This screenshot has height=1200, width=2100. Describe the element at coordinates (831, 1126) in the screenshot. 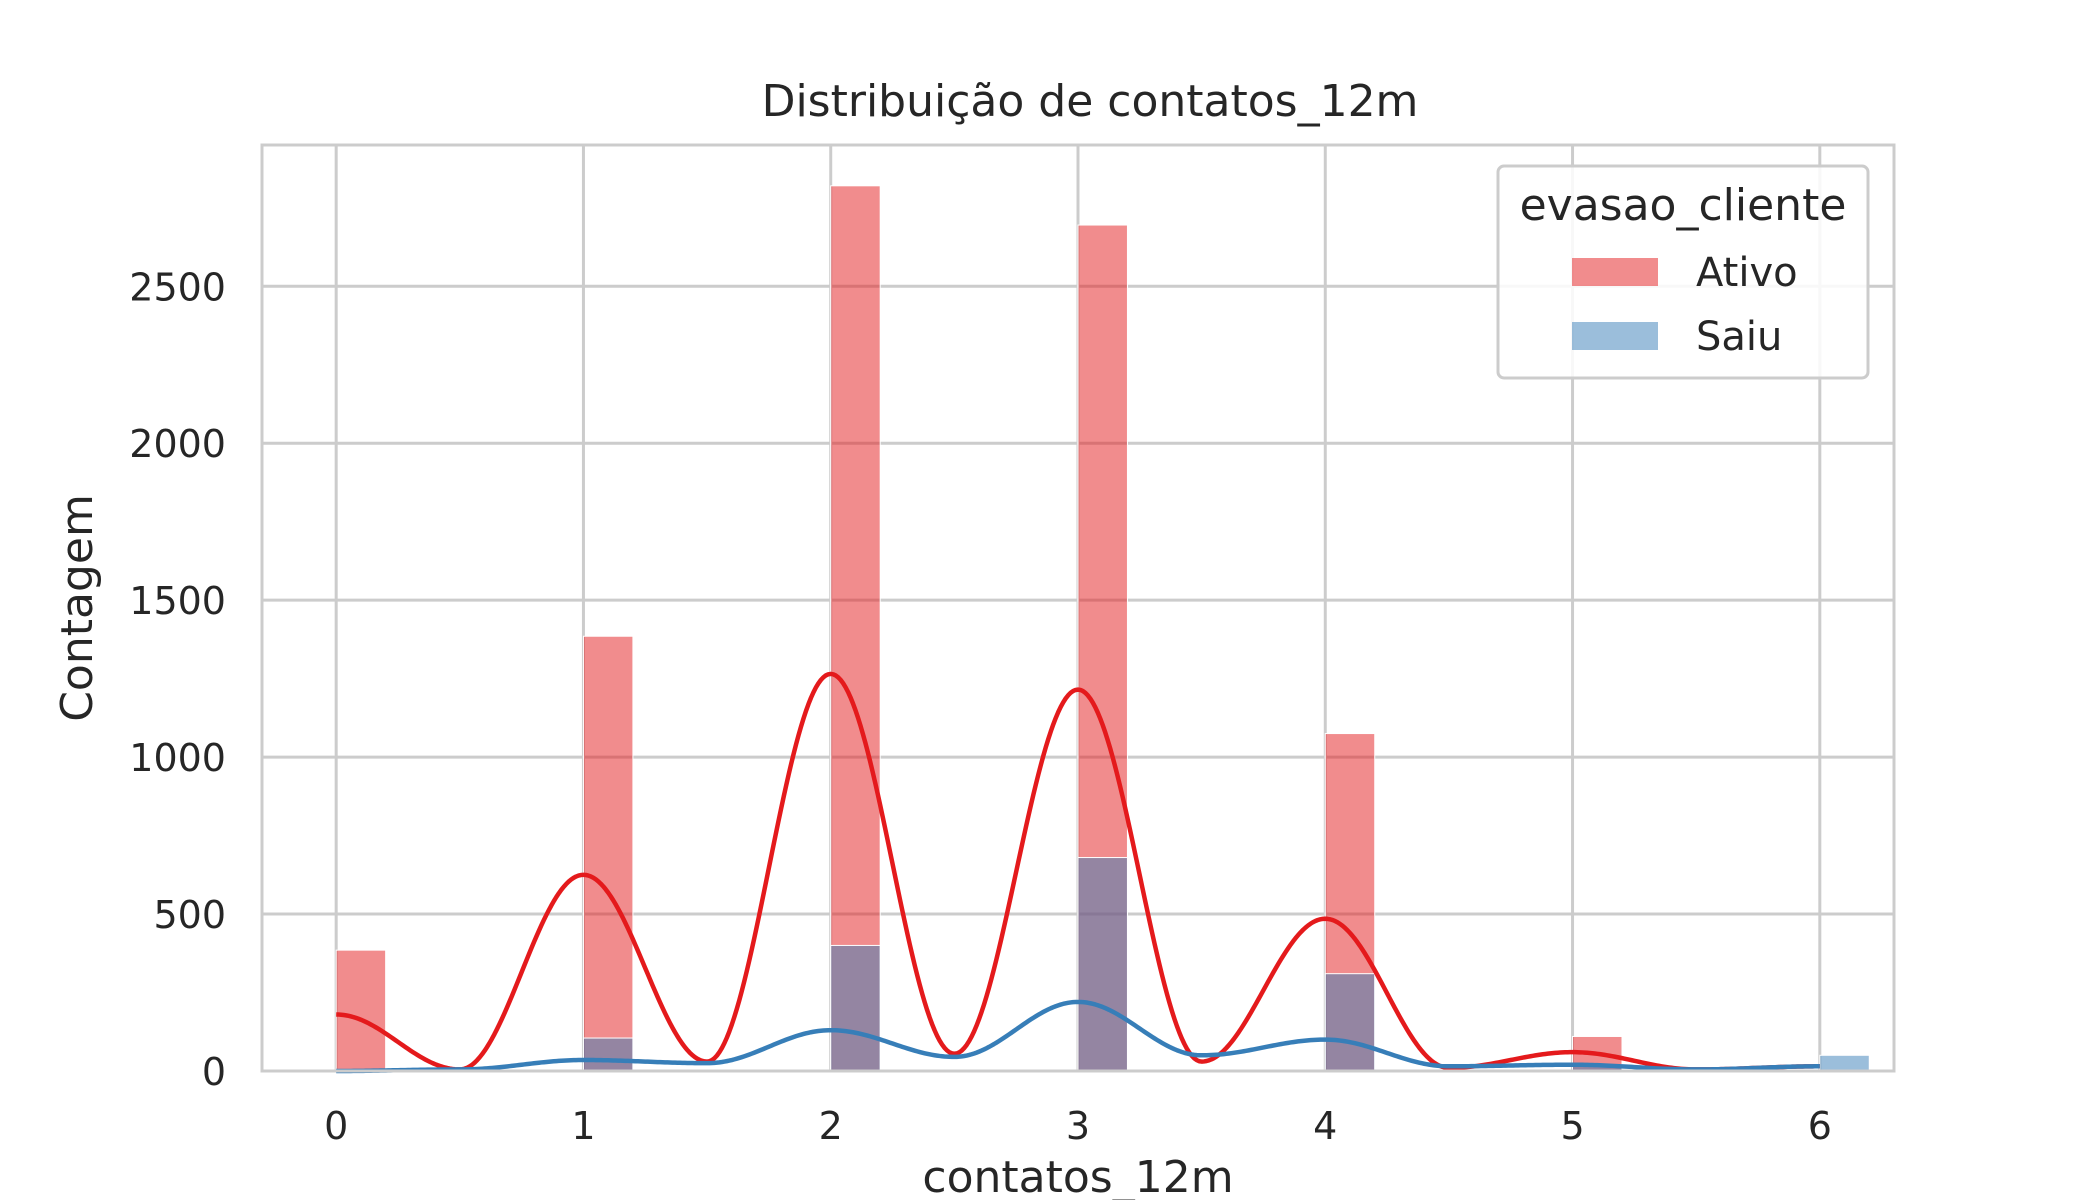

I see `x-tick-label: 2` at that location.